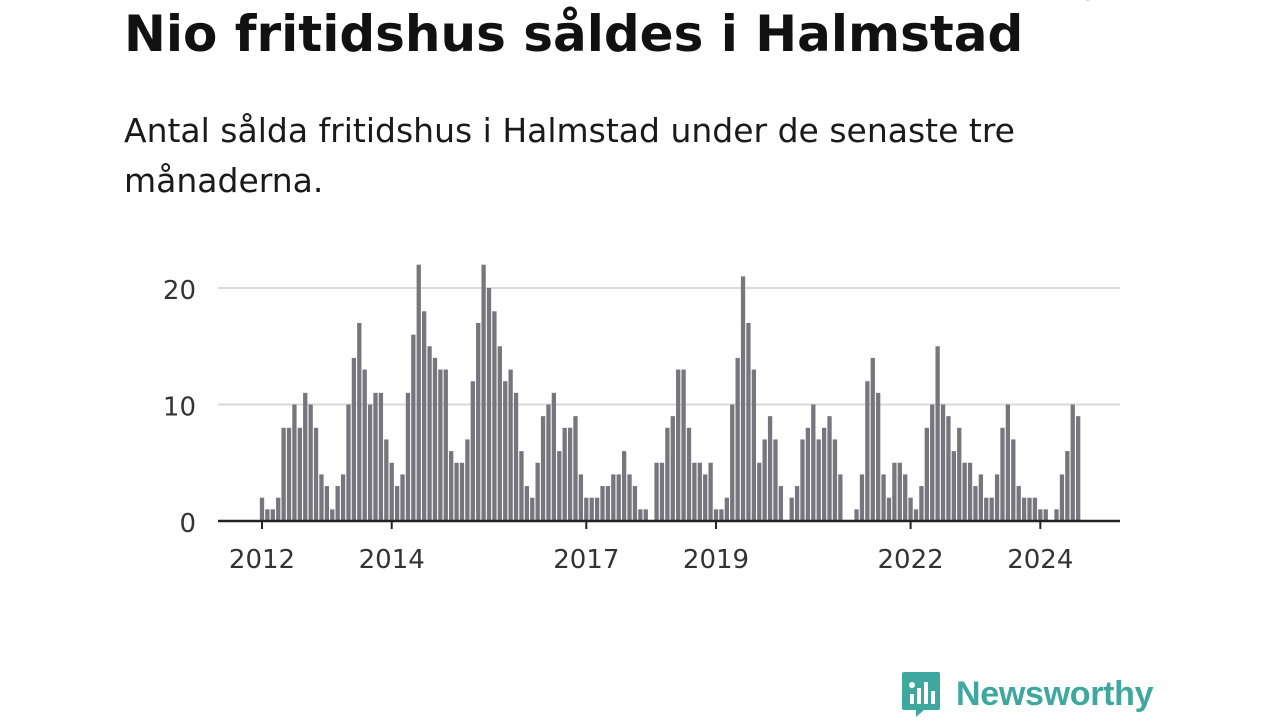 The image size is (1280, 720). Describe the element at coordinates (179, 291) in the screenshot. I see `y-tick-label: 20` at that location.